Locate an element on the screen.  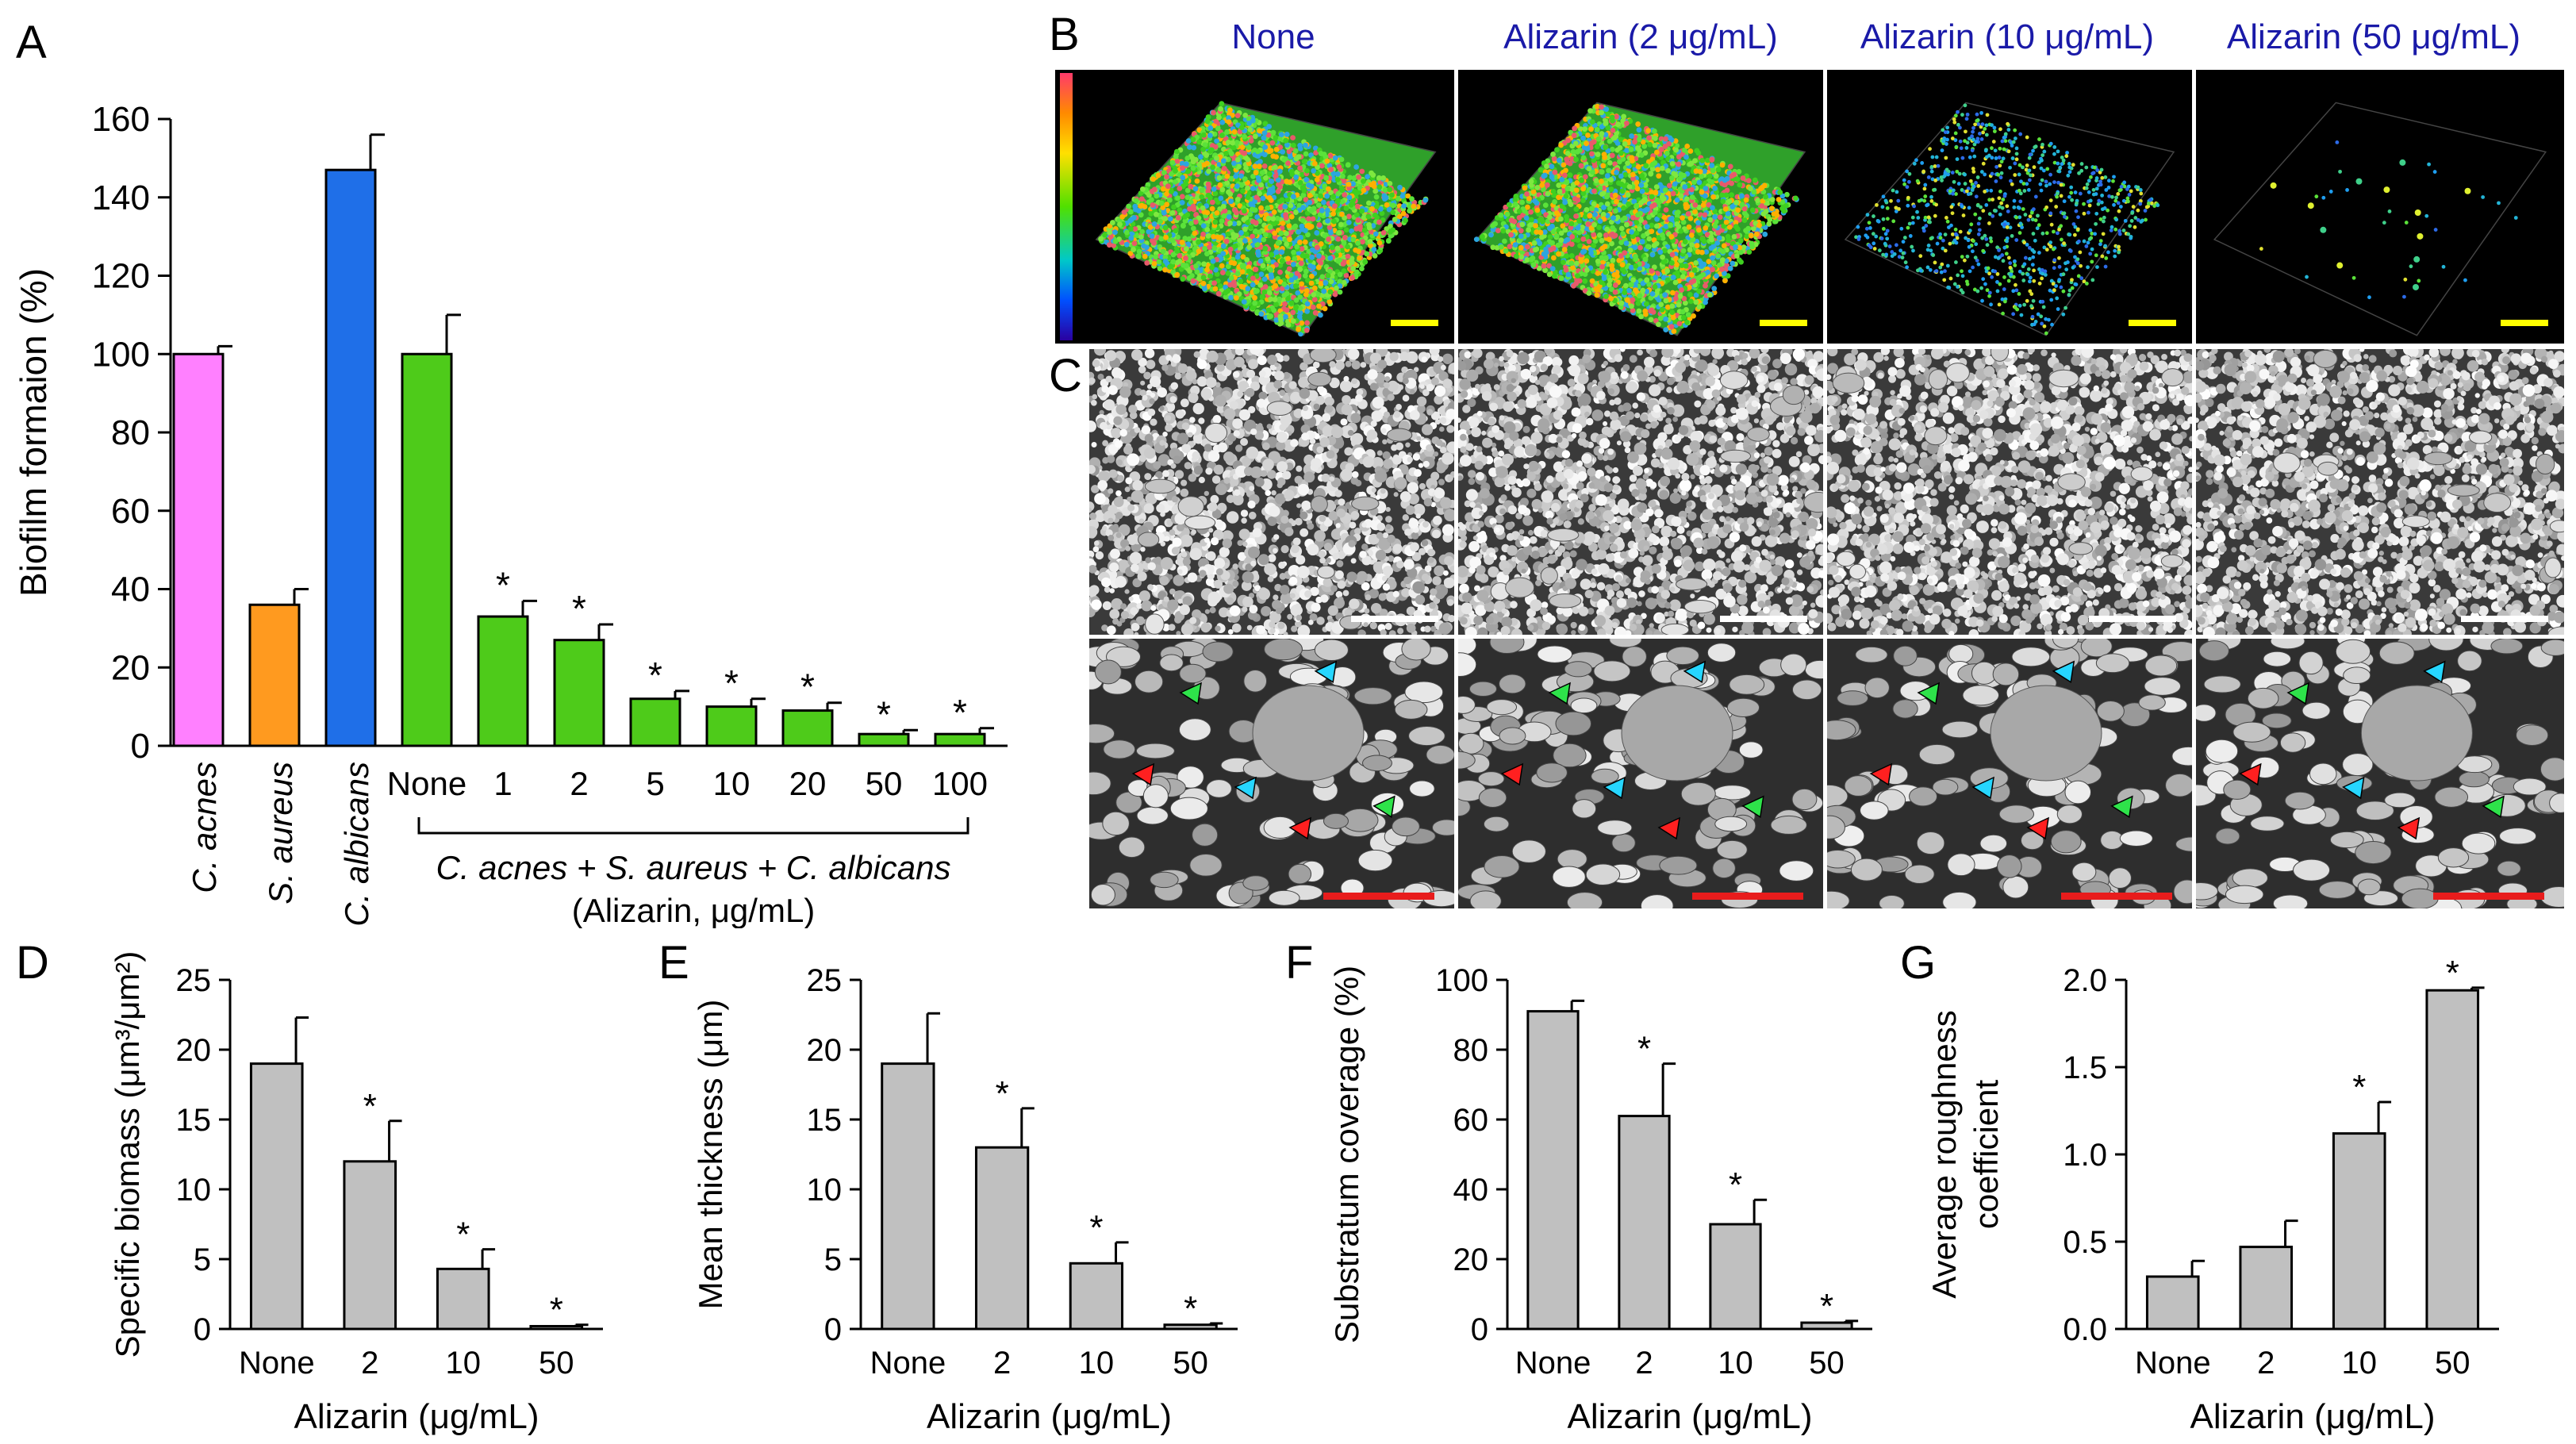
color-scale-bar is located at coordinates (1066, 207).